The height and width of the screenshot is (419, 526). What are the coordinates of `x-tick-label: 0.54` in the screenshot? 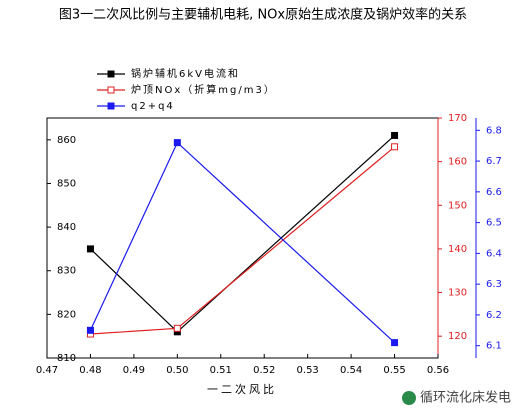 It's located at (351, 370).